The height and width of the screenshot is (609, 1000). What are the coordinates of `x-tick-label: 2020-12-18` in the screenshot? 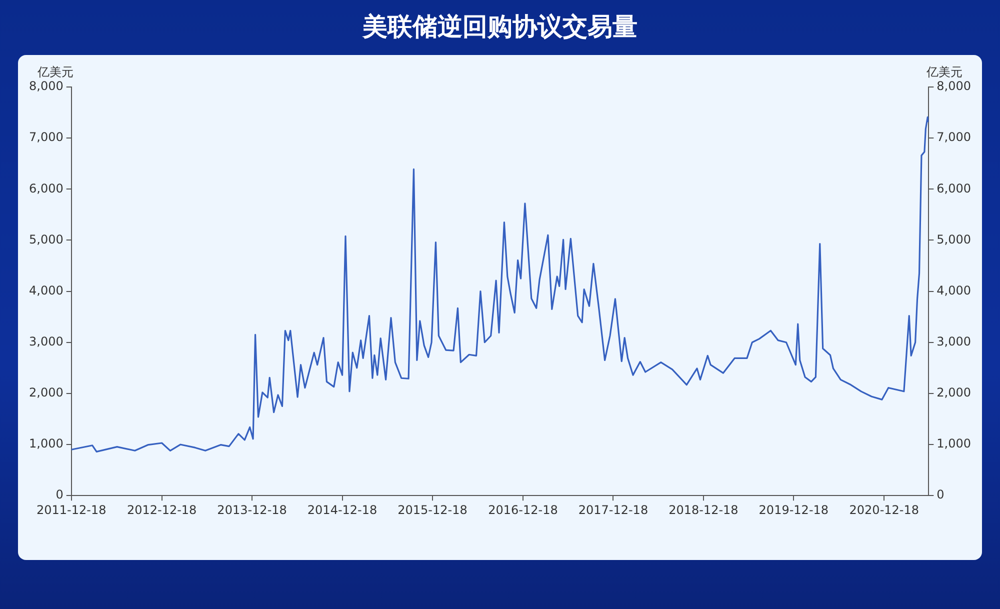 It's located at (884, 509).